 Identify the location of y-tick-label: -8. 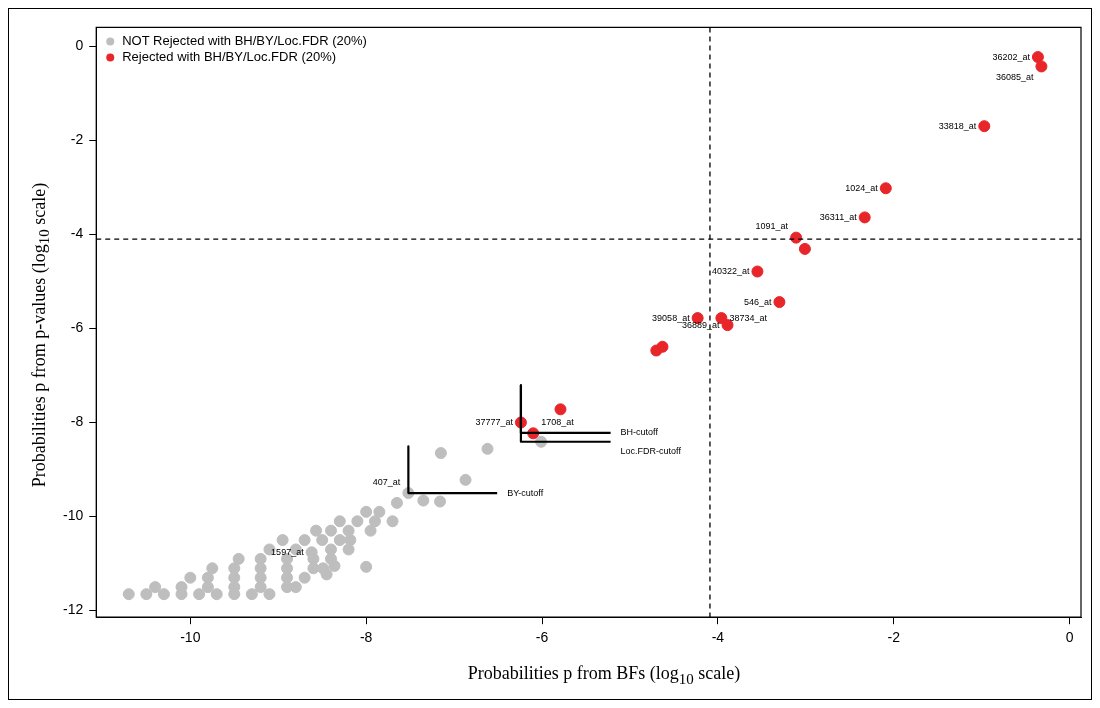
(77, 421).